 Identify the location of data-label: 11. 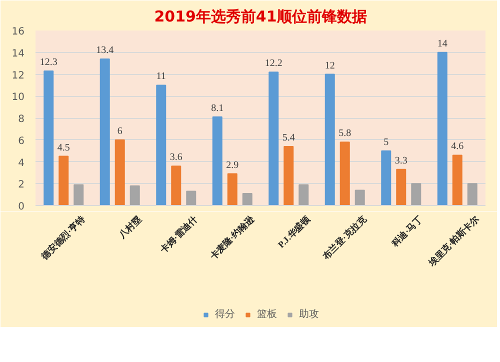
(161, 76).